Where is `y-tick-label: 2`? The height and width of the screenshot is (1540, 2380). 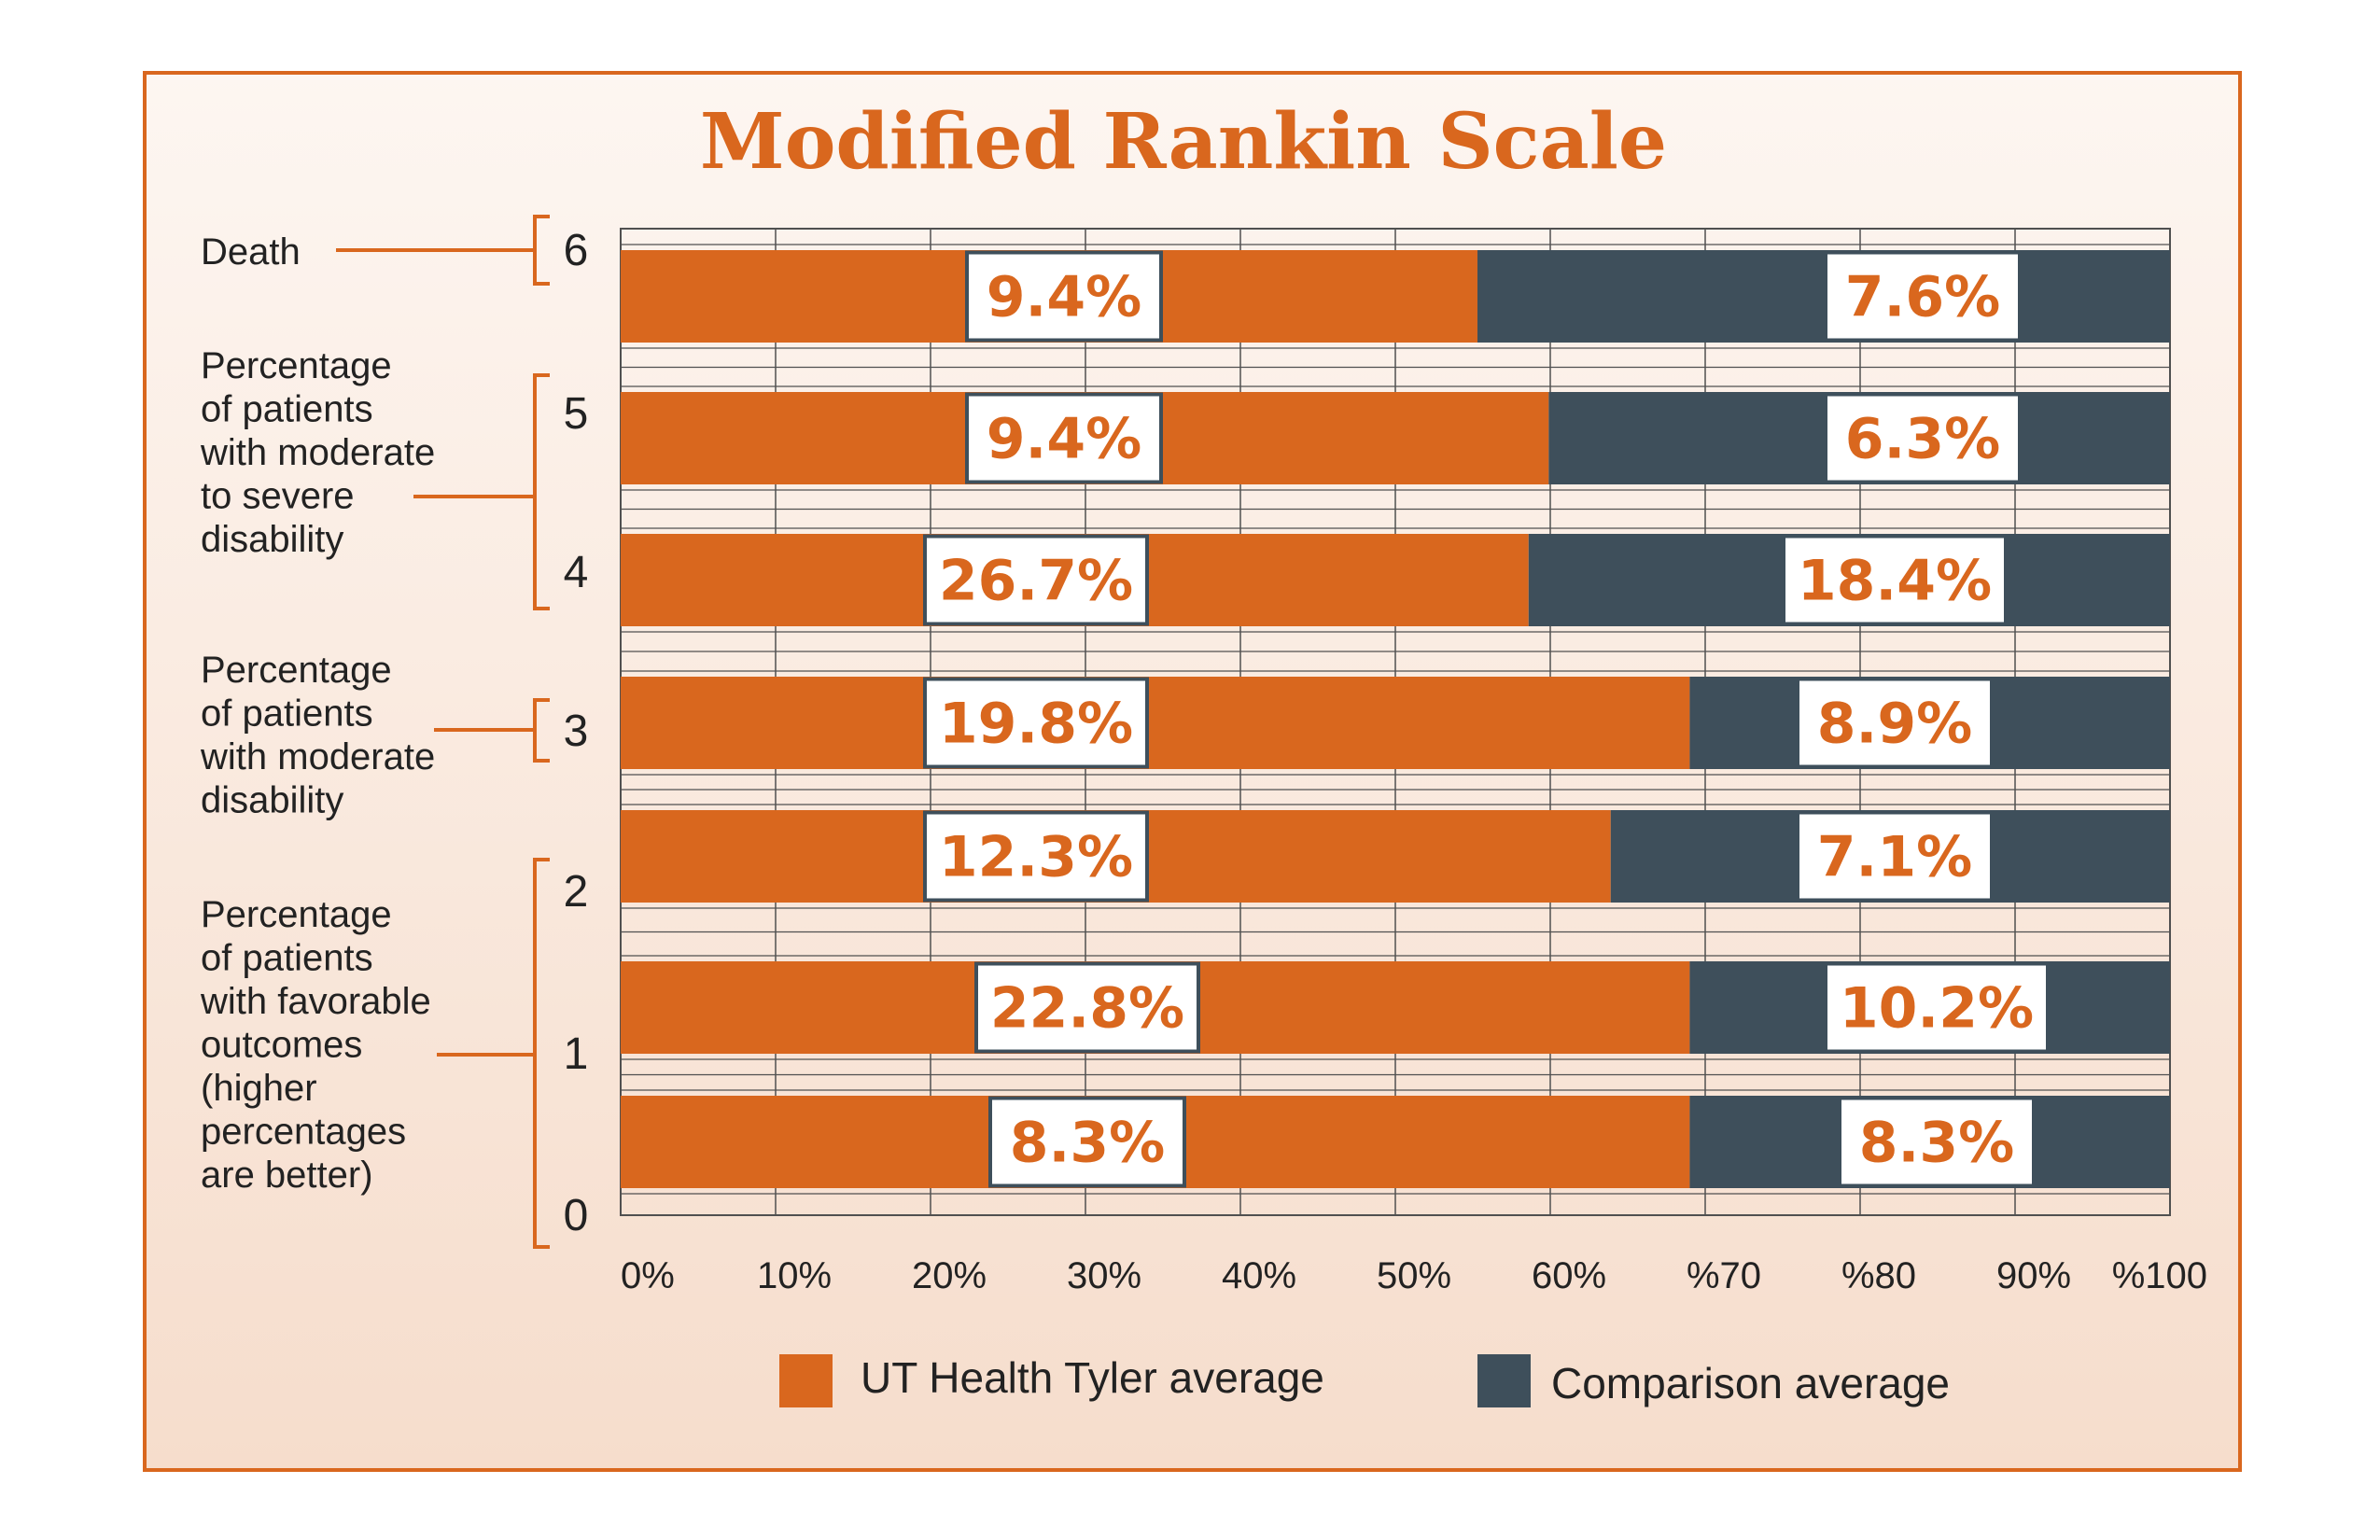
y-tick-label: 2 is located at coordinates (576, 892).